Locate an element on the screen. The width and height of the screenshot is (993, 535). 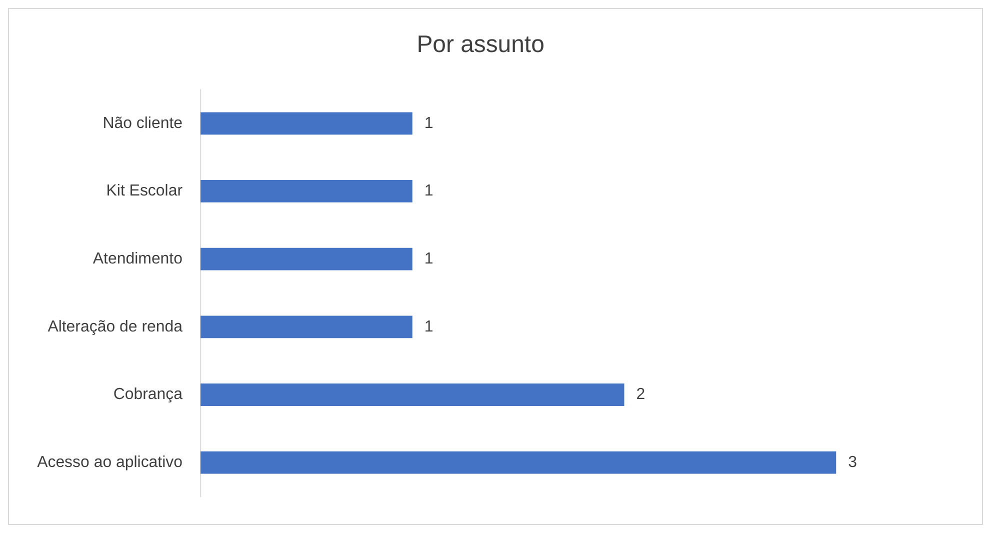
y-tick-label: Cobrança is located at coordinates (148, 395).